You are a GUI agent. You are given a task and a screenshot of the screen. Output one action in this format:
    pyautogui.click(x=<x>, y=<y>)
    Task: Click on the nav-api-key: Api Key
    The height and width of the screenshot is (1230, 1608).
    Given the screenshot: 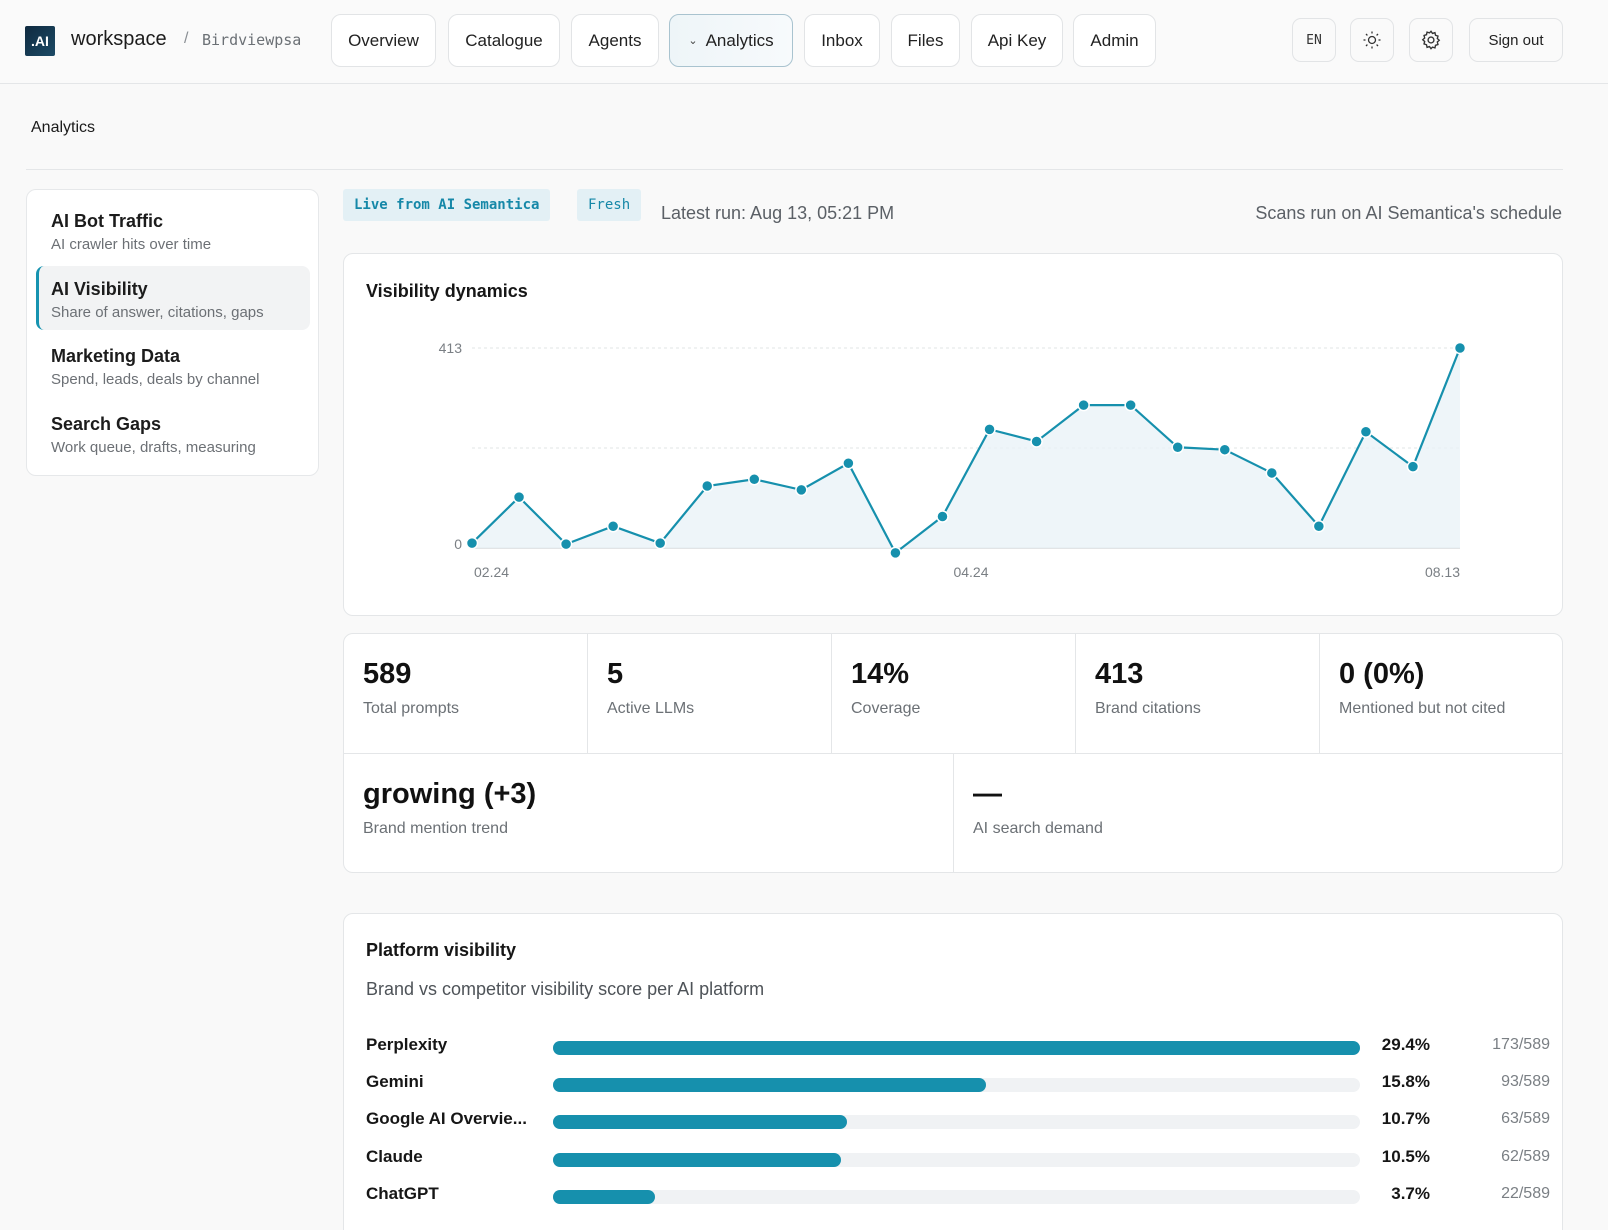 What is the action you would take?
    pyautogui.click(x=1017, y=40)
    